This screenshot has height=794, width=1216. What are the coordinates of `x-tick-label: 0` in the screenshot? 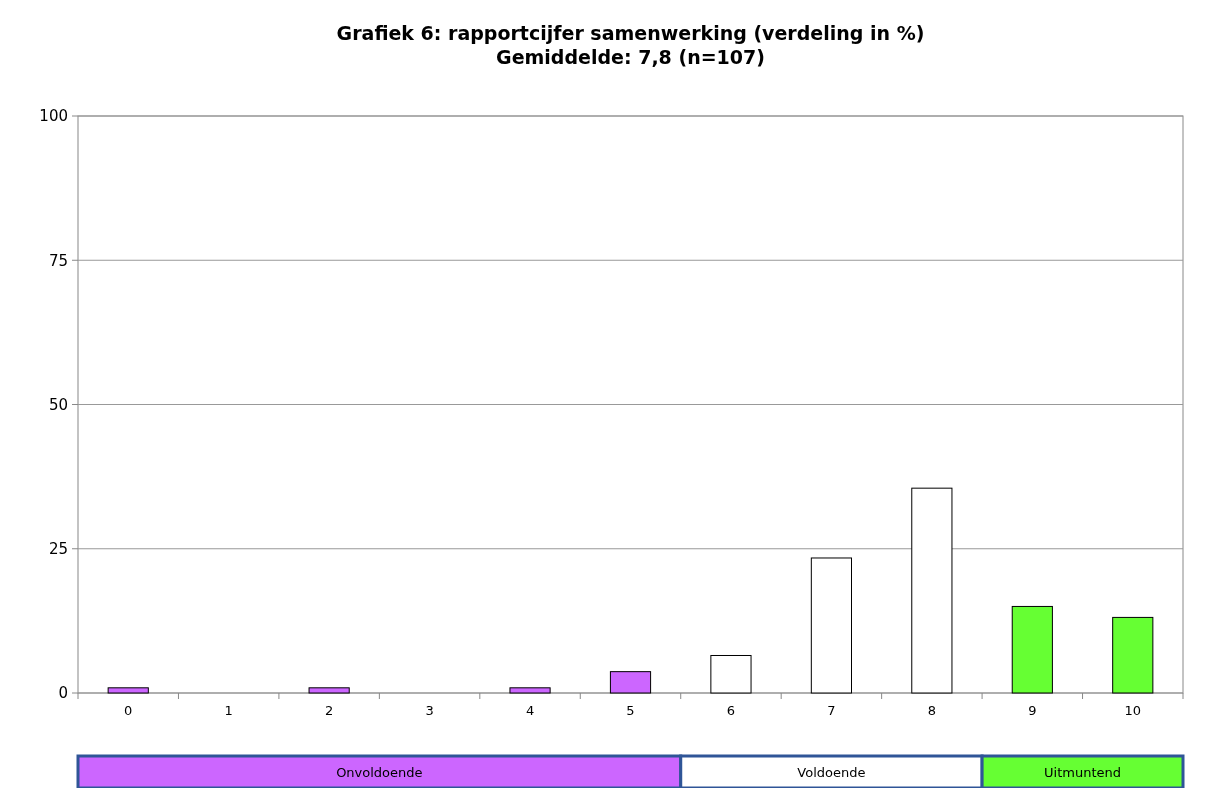 It's located at (128, 710).